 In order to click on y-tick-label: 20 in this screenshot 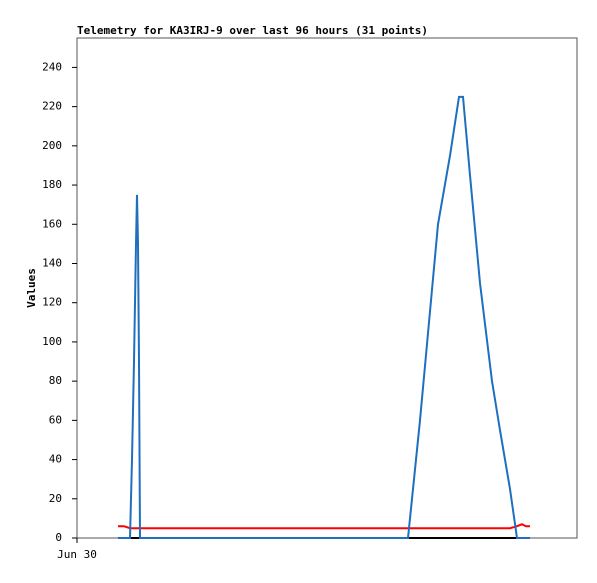, I will do `click(55, 498)`.